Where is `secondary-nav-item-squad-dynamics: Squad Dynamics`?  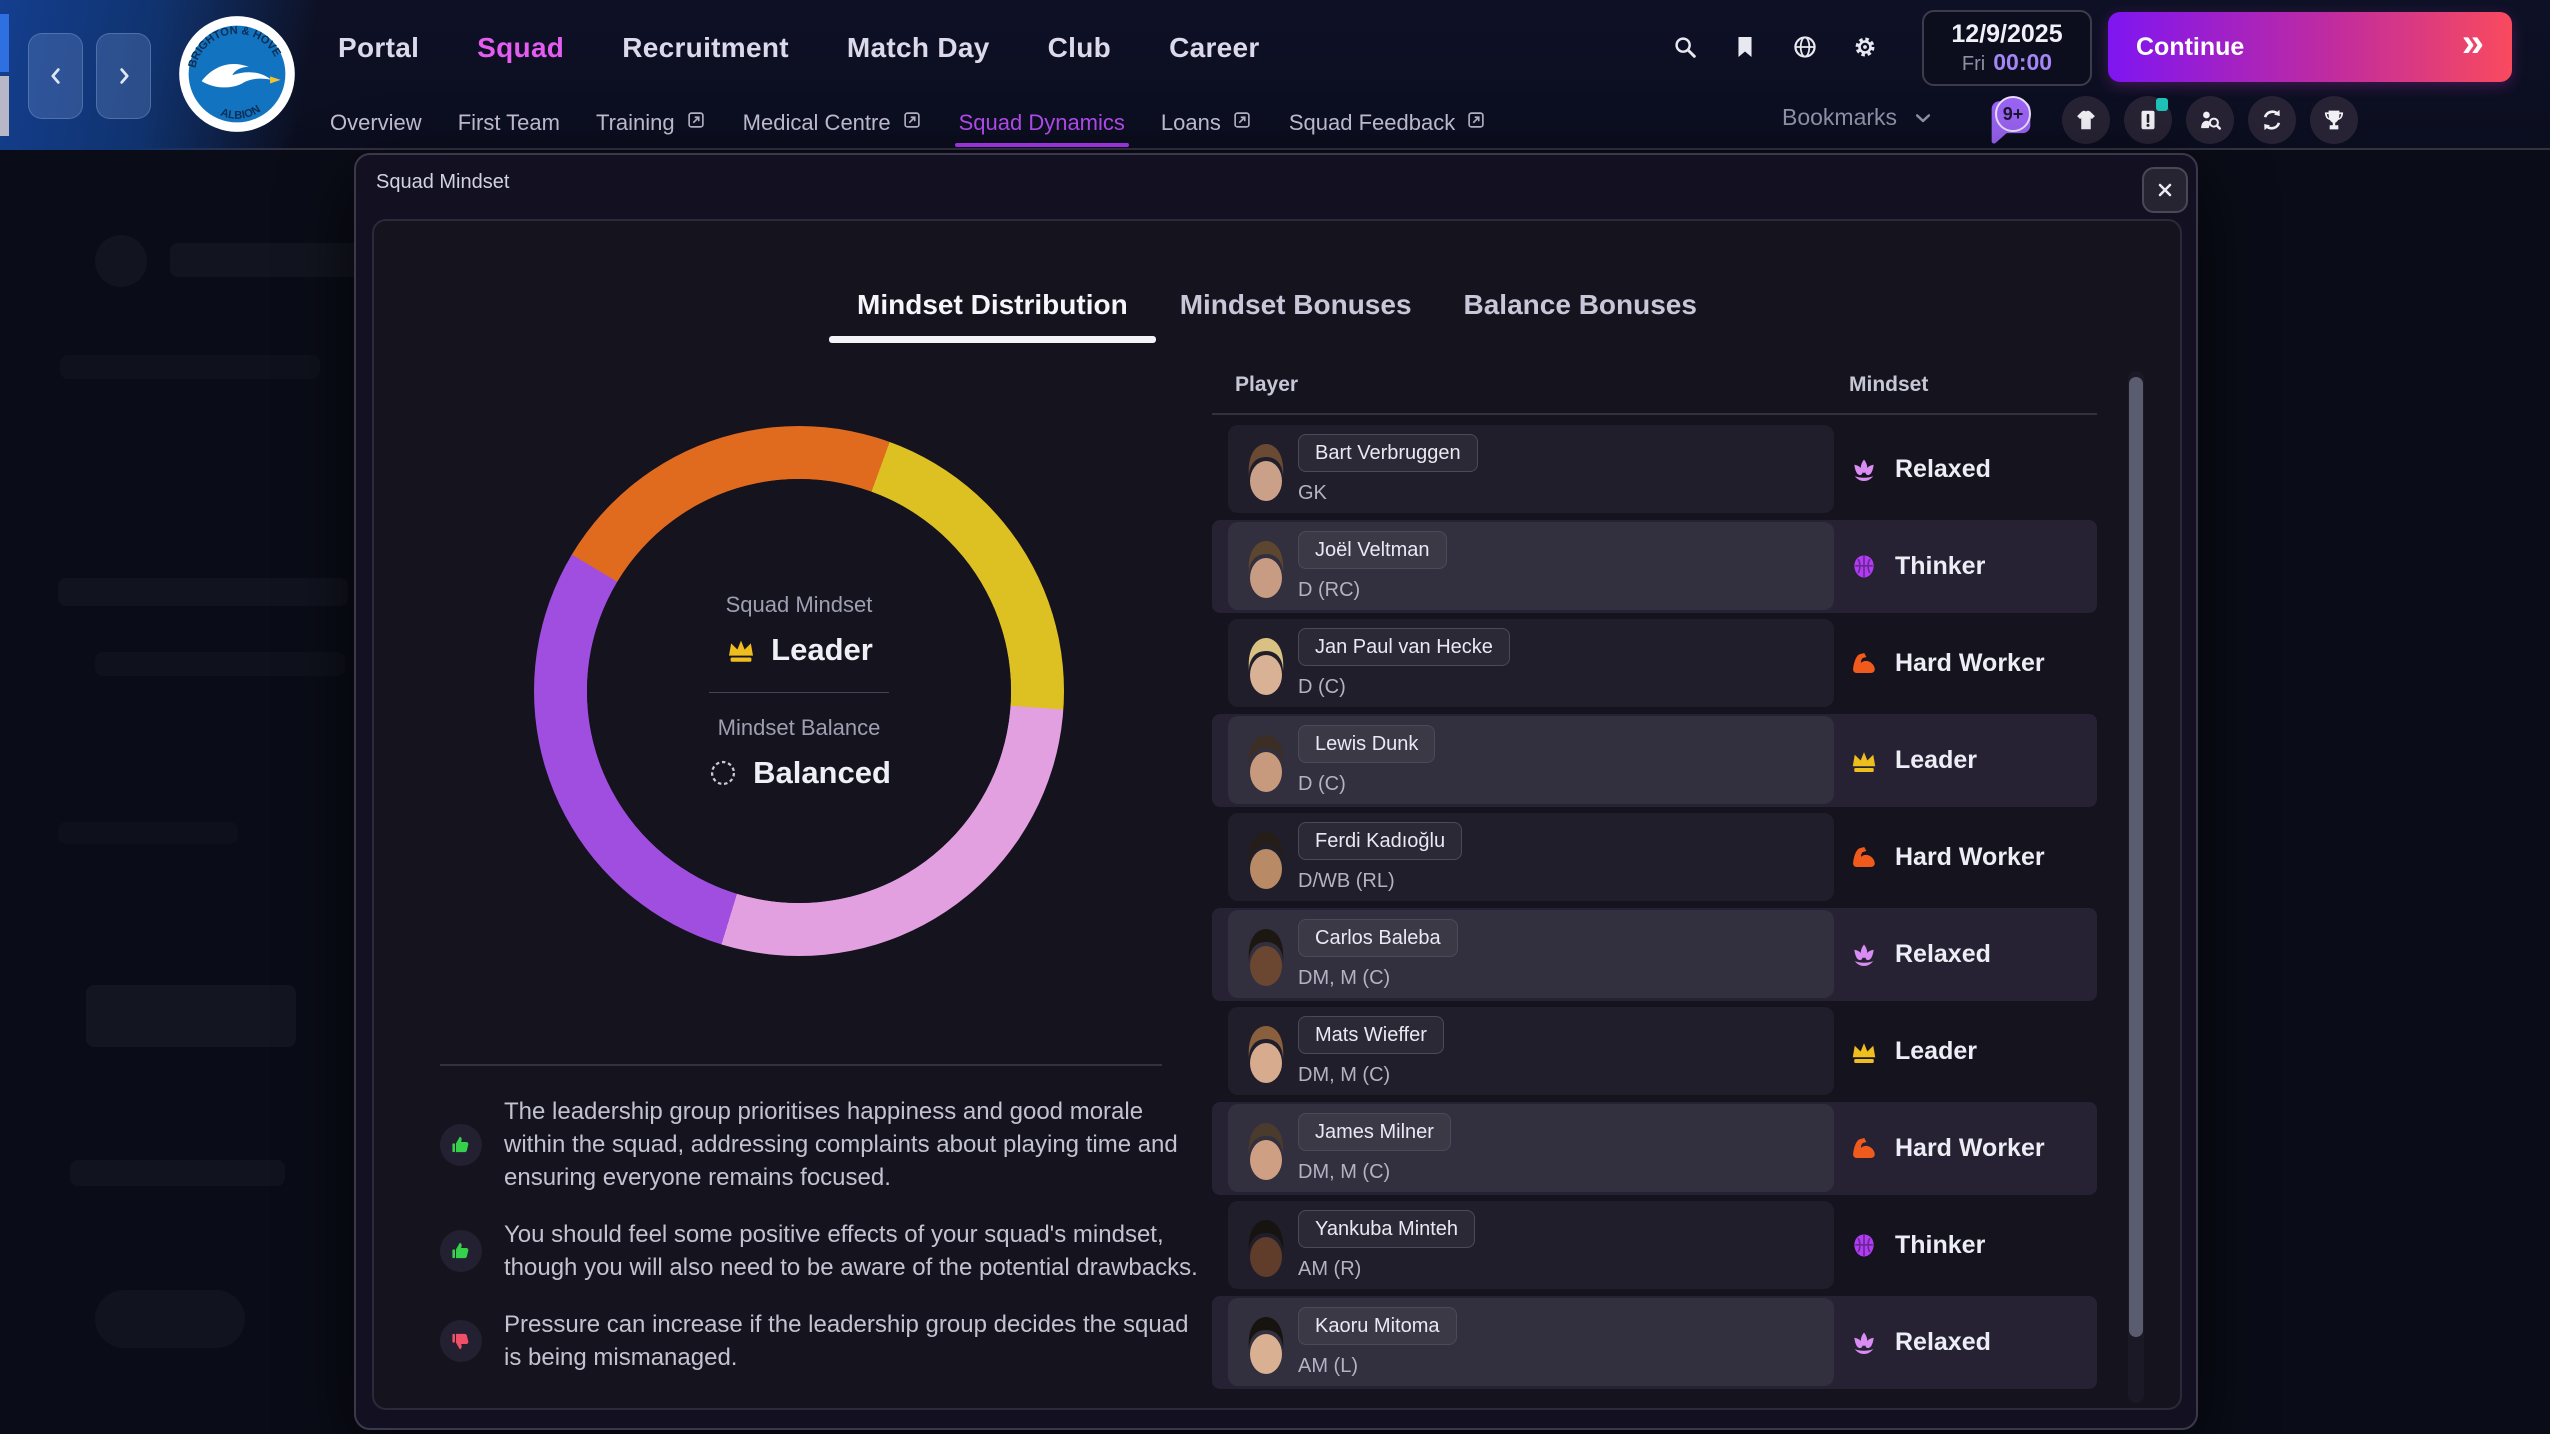 secondary-nav-item-squad-dynamics: Squad Dynamics is located at coordinates (1042, 128).